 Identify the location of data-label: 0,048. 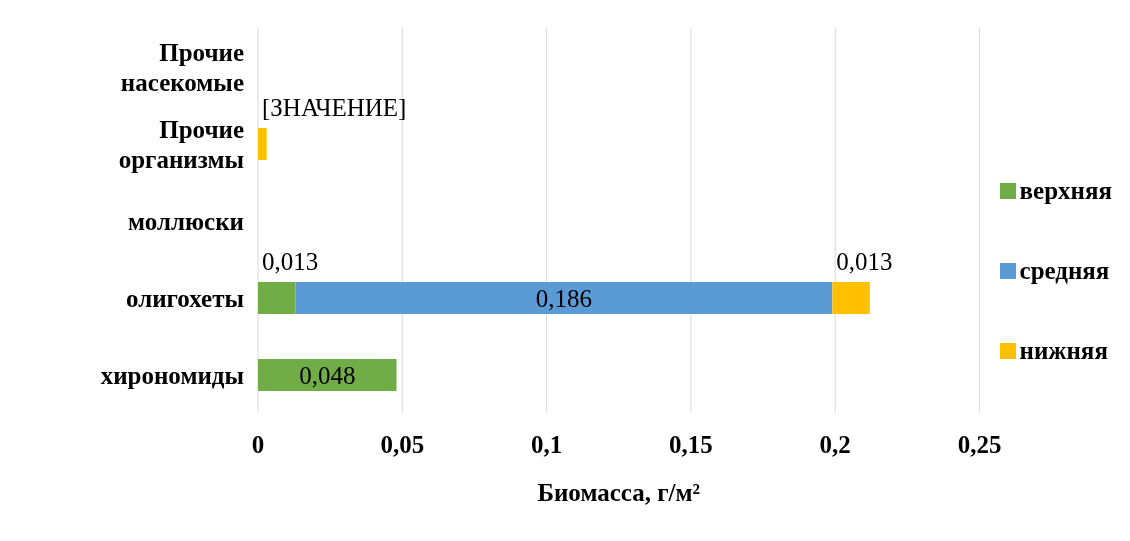
(327, 375).